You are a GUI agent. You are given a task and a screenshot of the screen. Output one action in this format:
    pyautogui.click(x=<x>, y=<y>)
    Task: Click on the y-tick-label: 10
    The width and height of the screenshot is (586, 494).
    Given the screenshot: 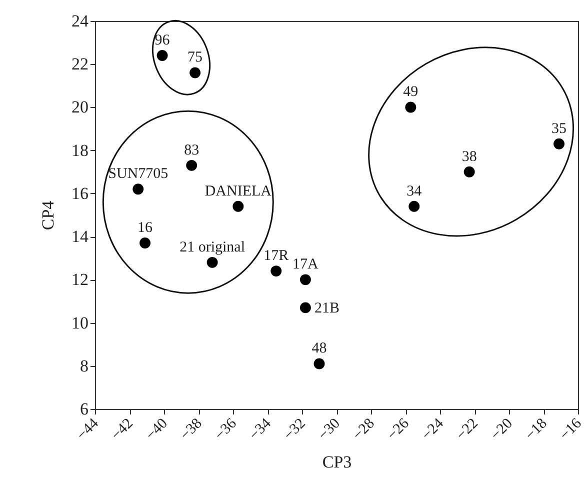 What is the action you would take?
    pyautogui.click(x=80, y=322)
    